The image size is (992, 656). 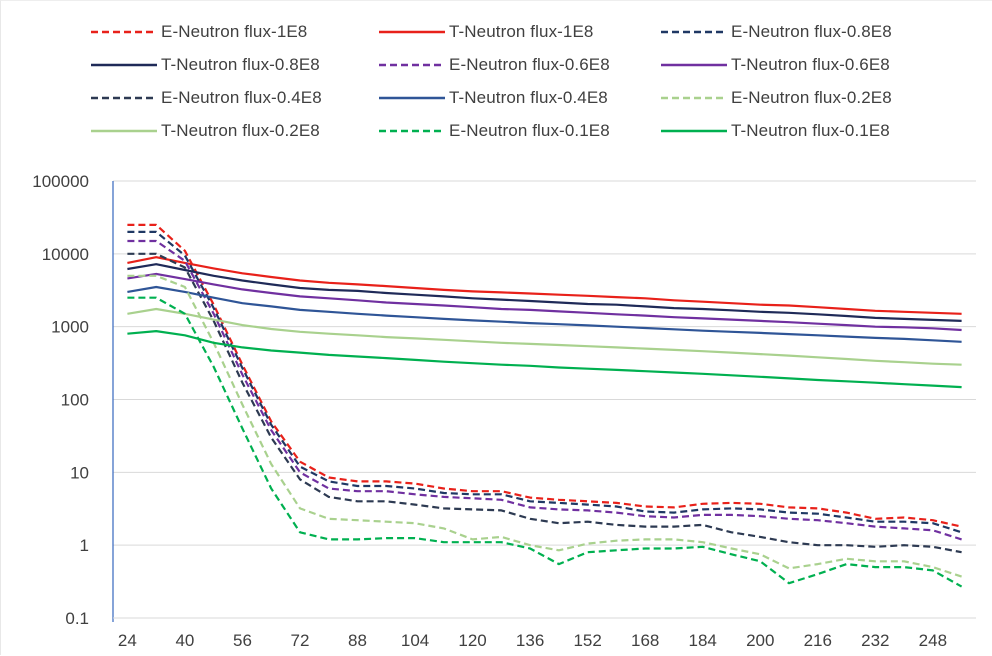 What do you see at coordinates (65, 254) in the screenshot?
I see `y-tick-label: 10000` at bounding box center [65, 254].